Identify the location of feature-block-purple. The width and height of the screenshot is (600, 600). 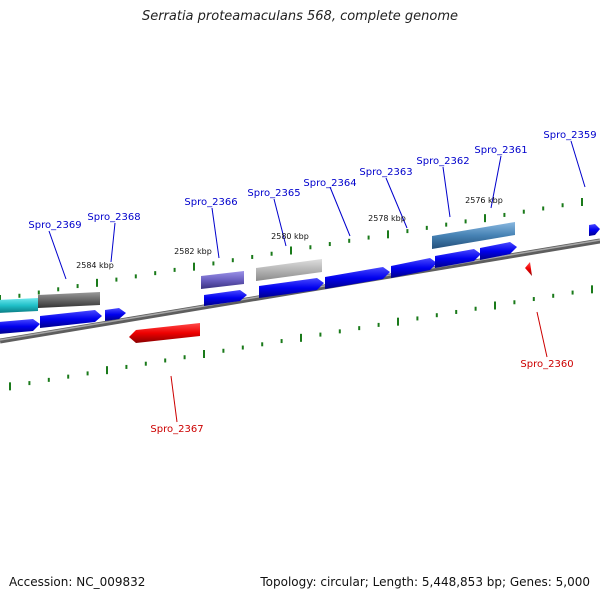
(222, 280).